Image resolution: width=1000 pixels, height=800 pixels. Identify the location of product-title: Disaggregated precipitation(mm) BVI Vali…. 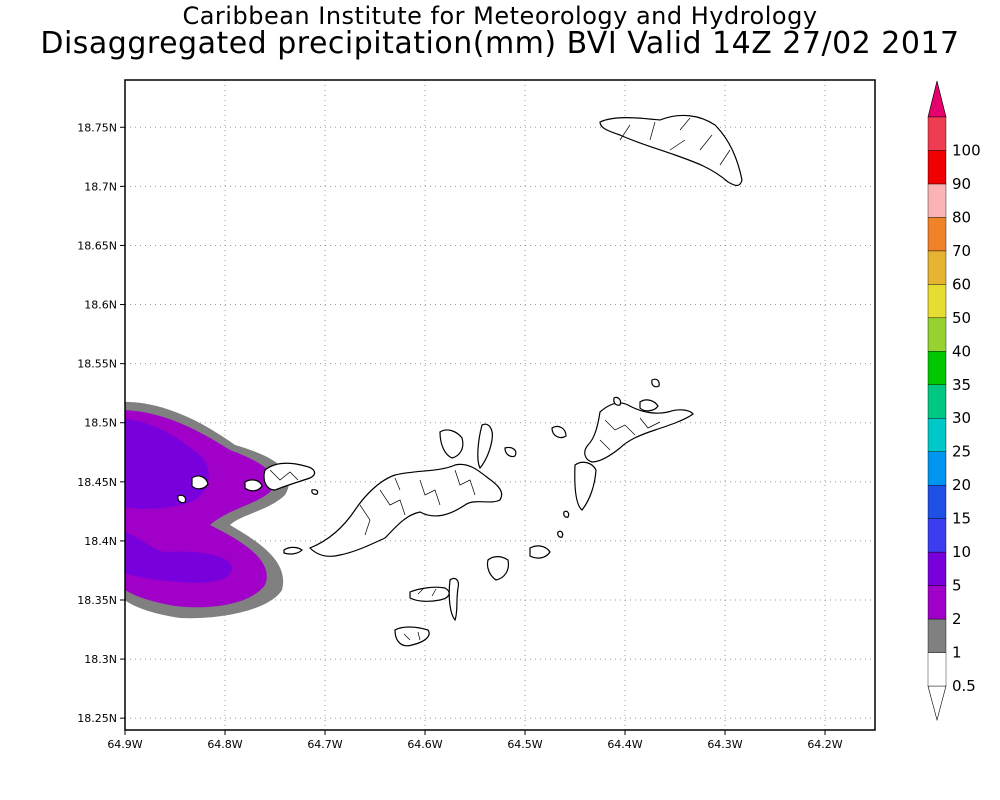
(500, 43).